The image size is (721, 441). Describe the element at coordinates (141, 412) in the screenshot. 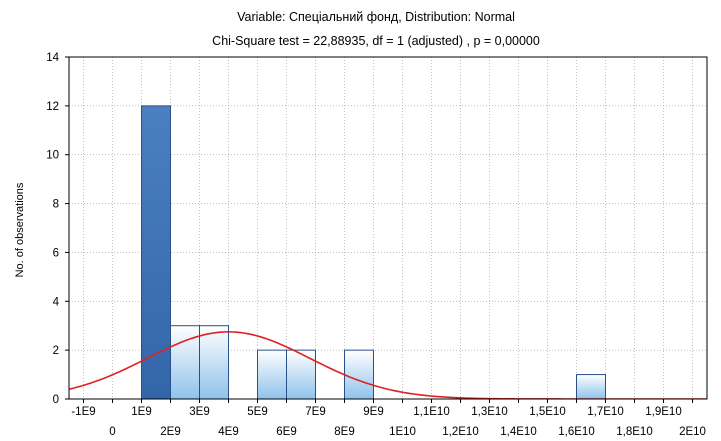

I see `x-tick-label: 1E9` at that location.